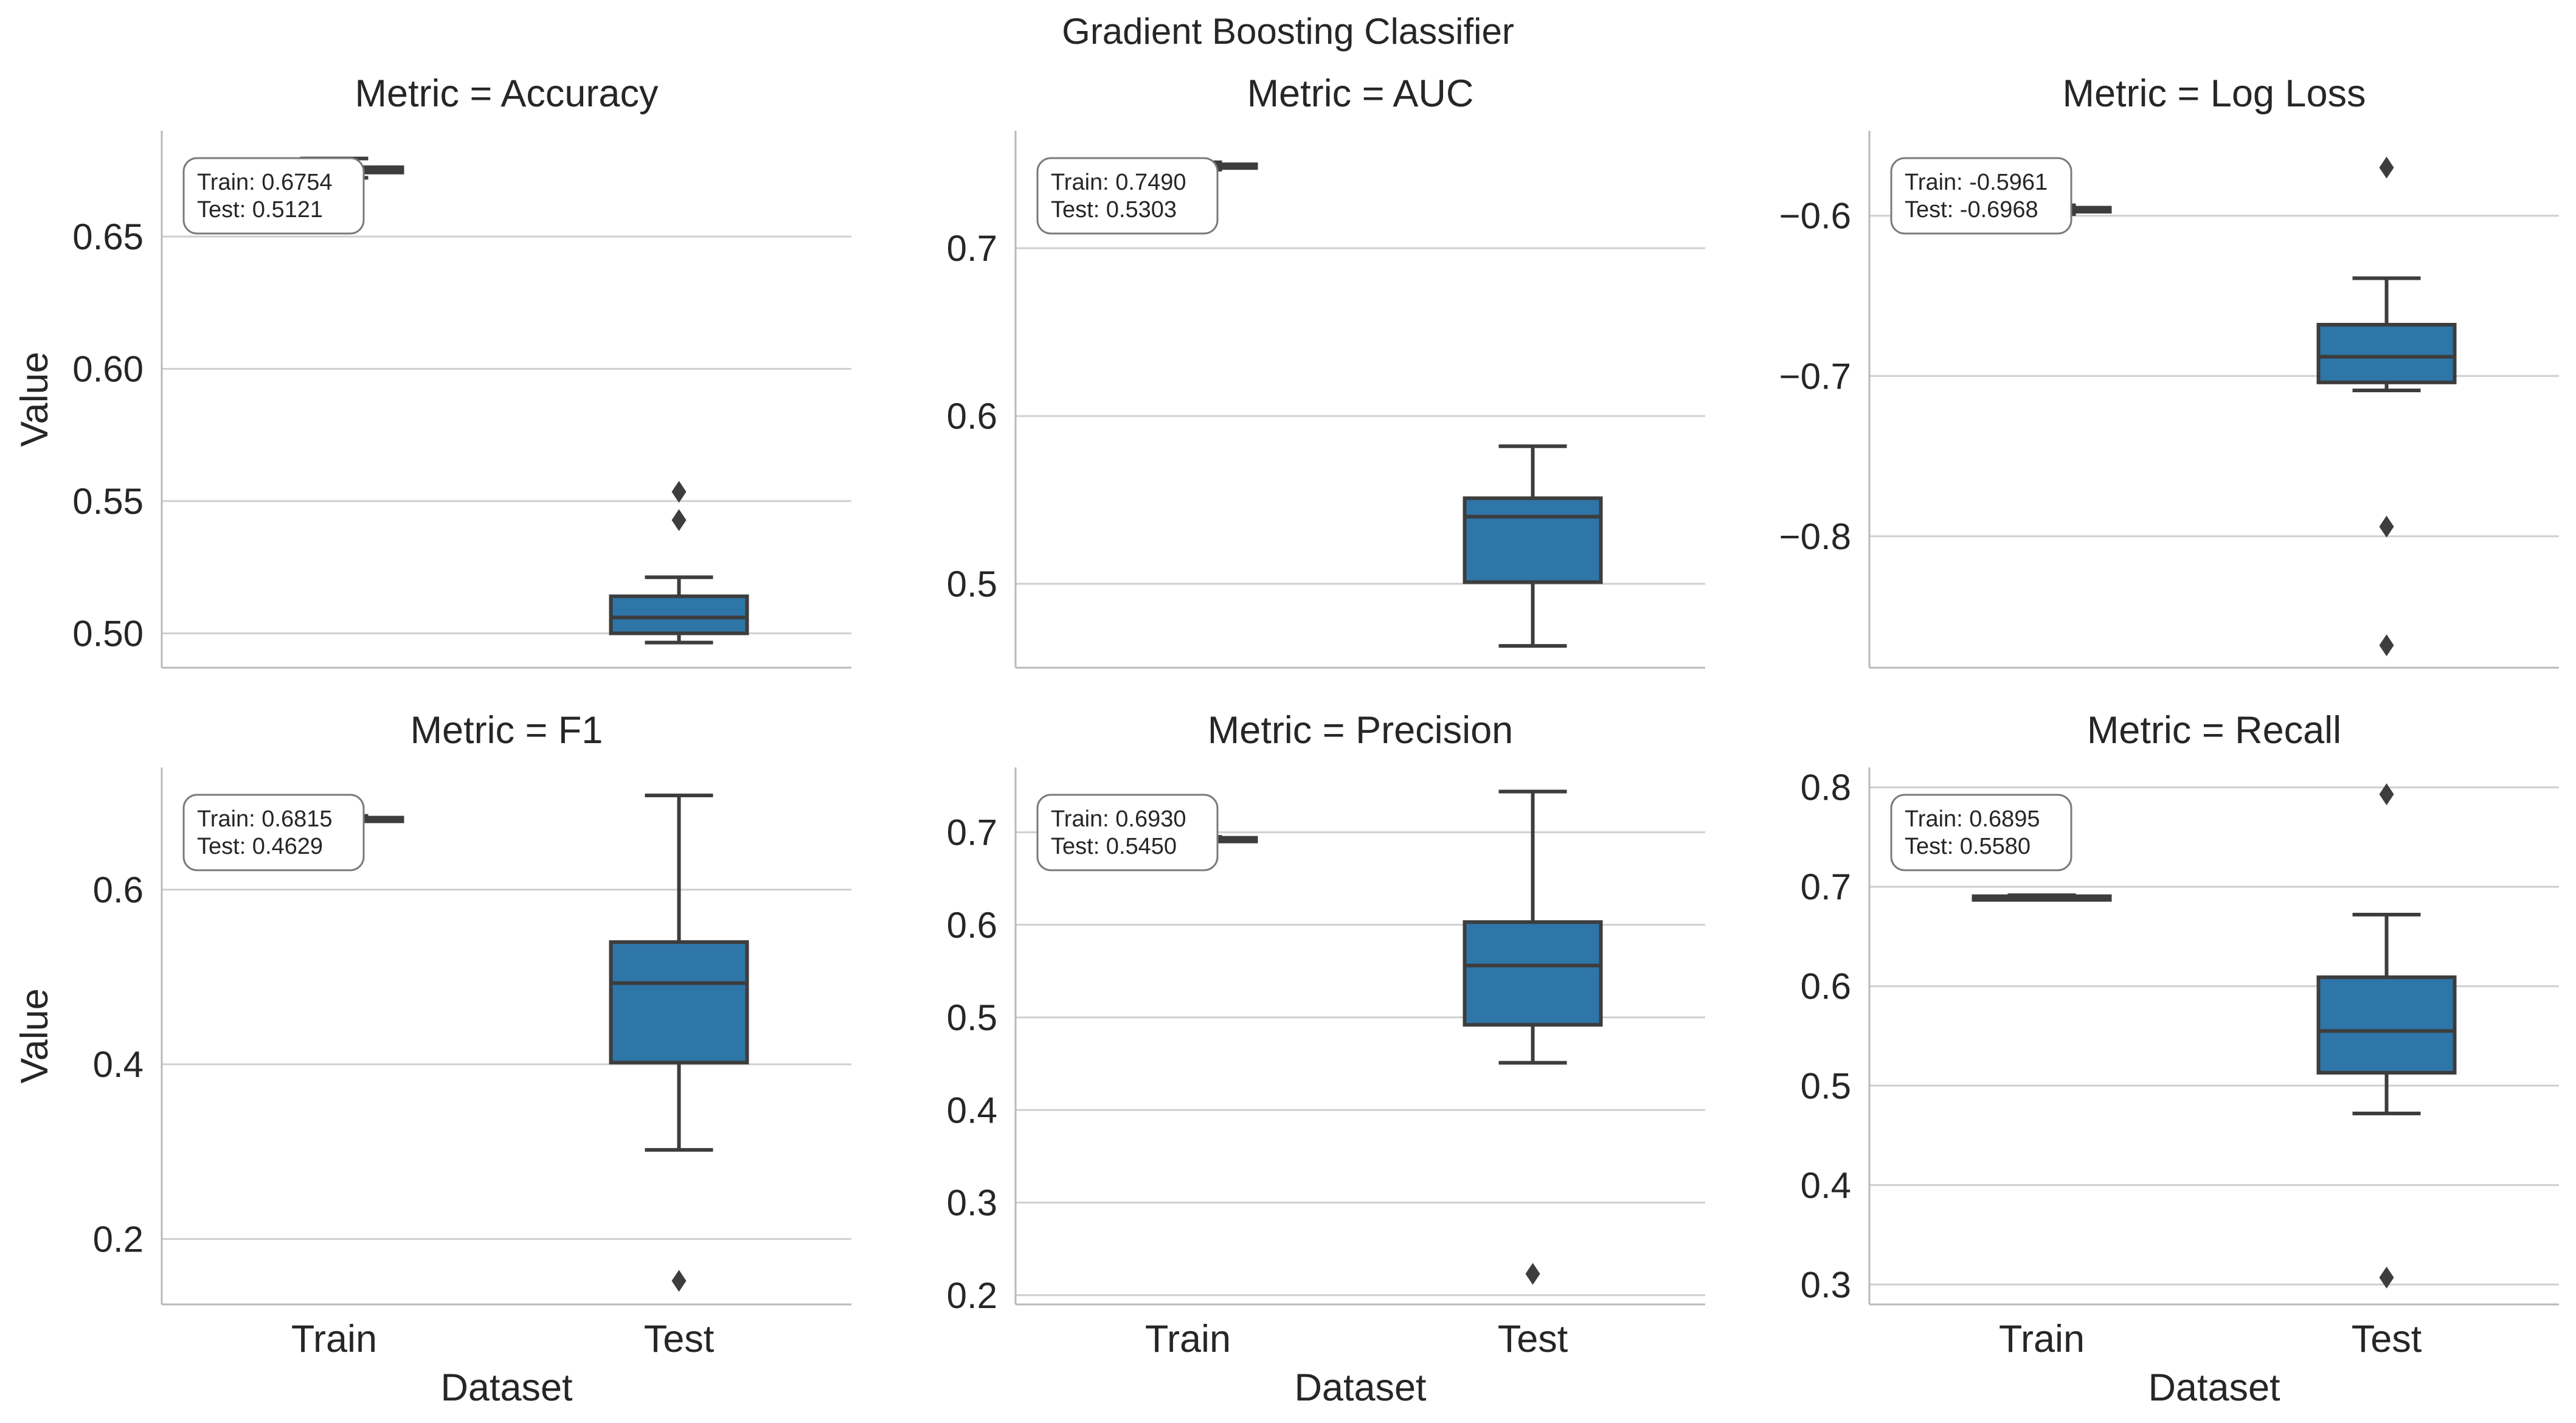 The height and width of the screenshot is (1423, 2576). What do you see at coordinates (1118, 182) in the screenshot?
I see `annotation-text: Train: 0.7490` at bounding box center [1118, 182].